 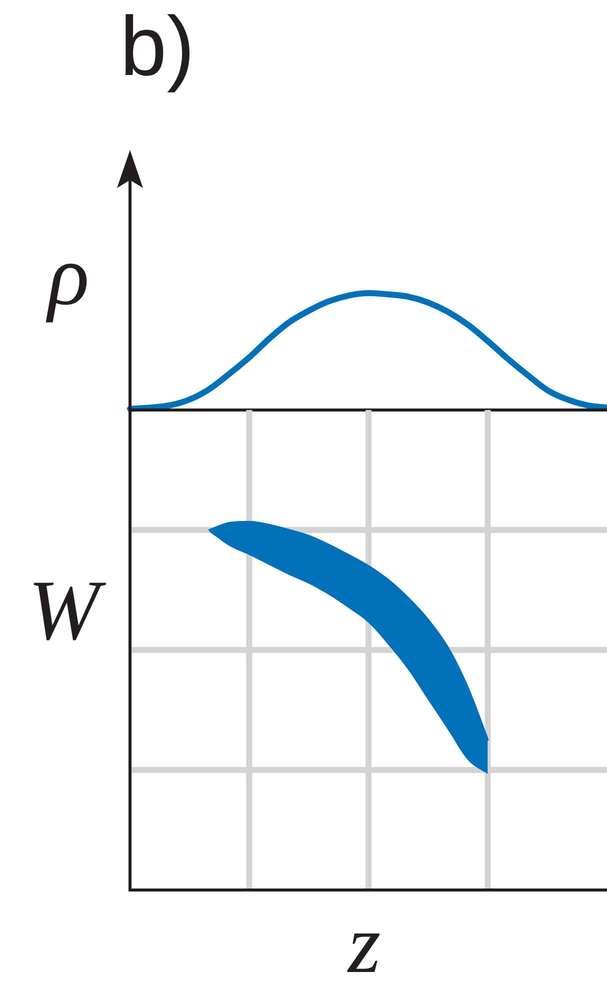 What do you see at coordinates (364, 944) in the screenshot?
I see `x-axis-title: z` at bounding box center [364, 944].